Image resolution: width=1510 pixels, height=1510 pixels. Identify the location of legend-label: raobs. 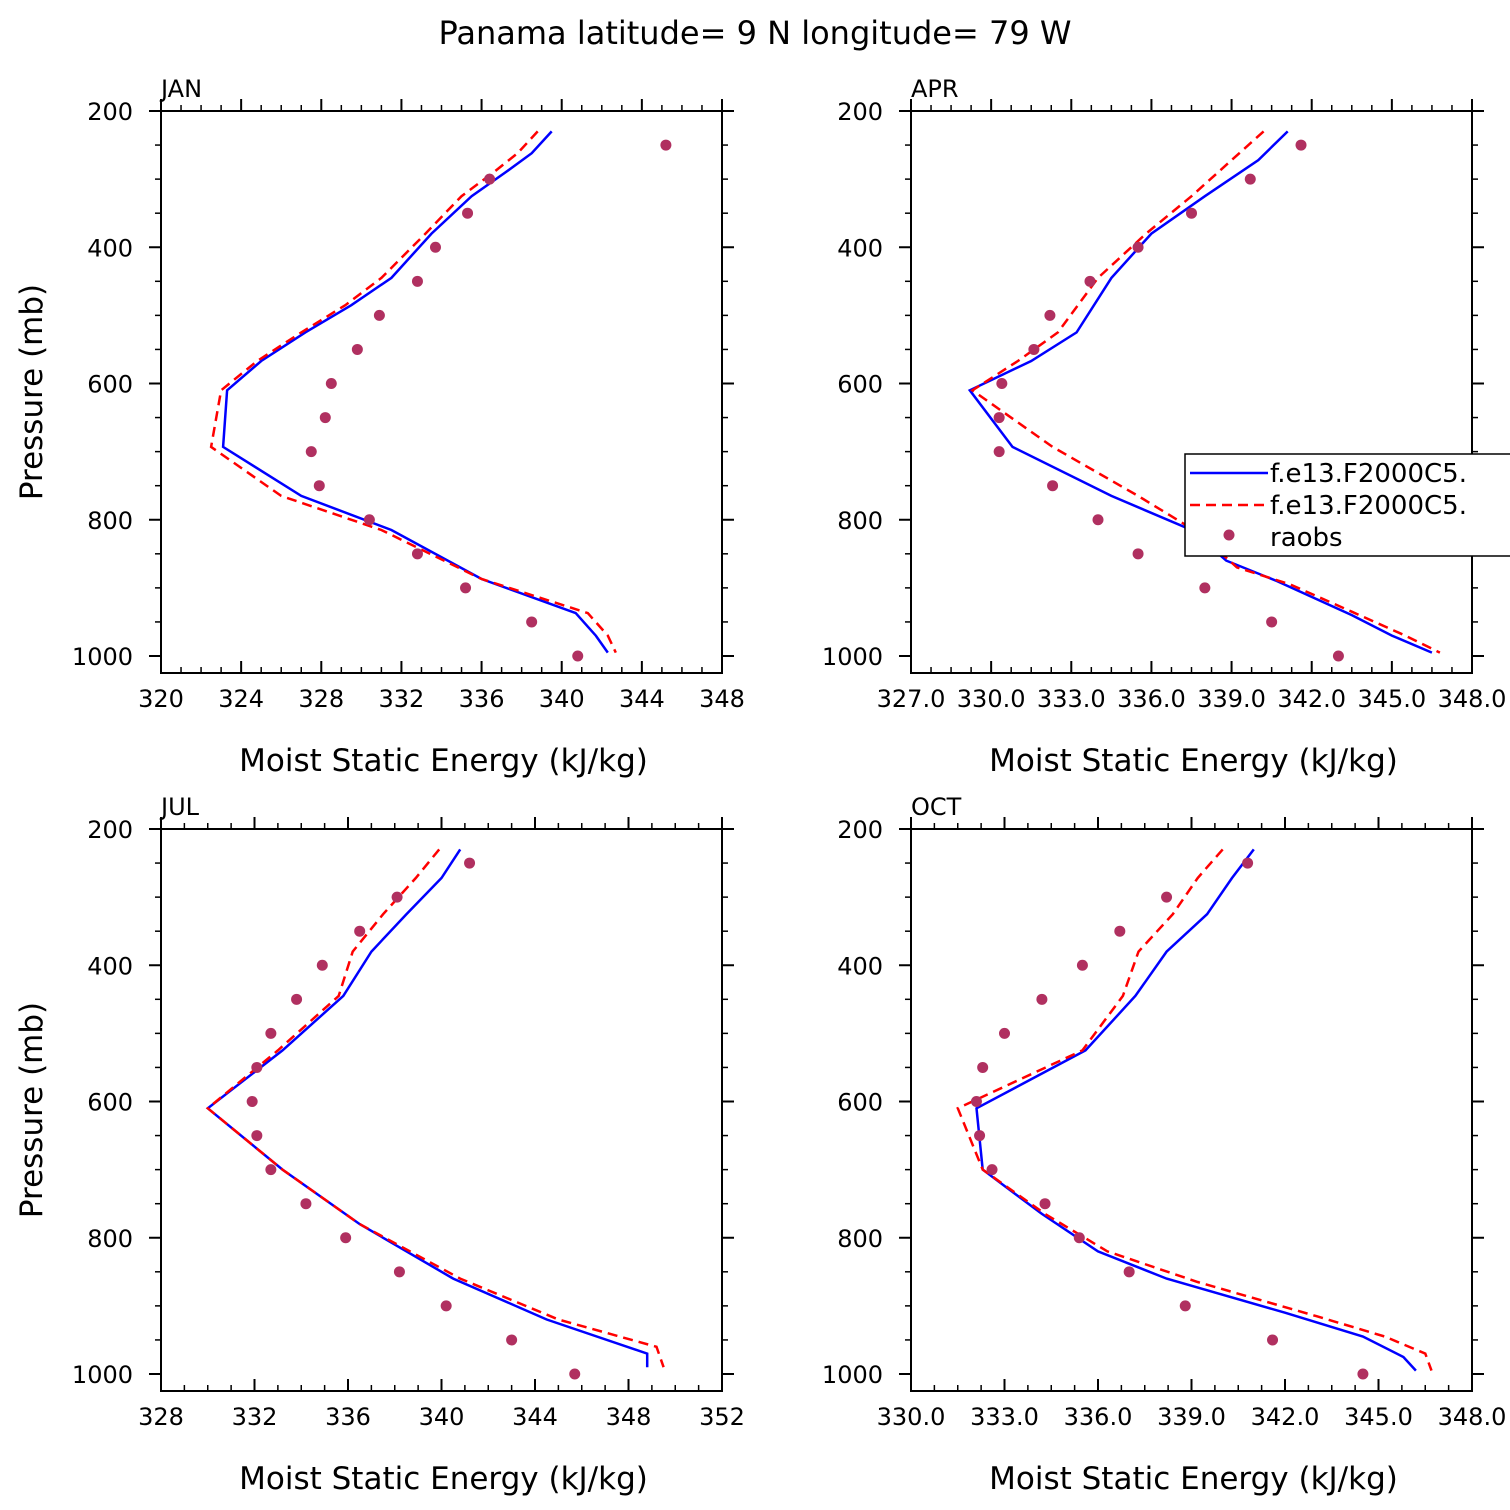
(1306, 538).